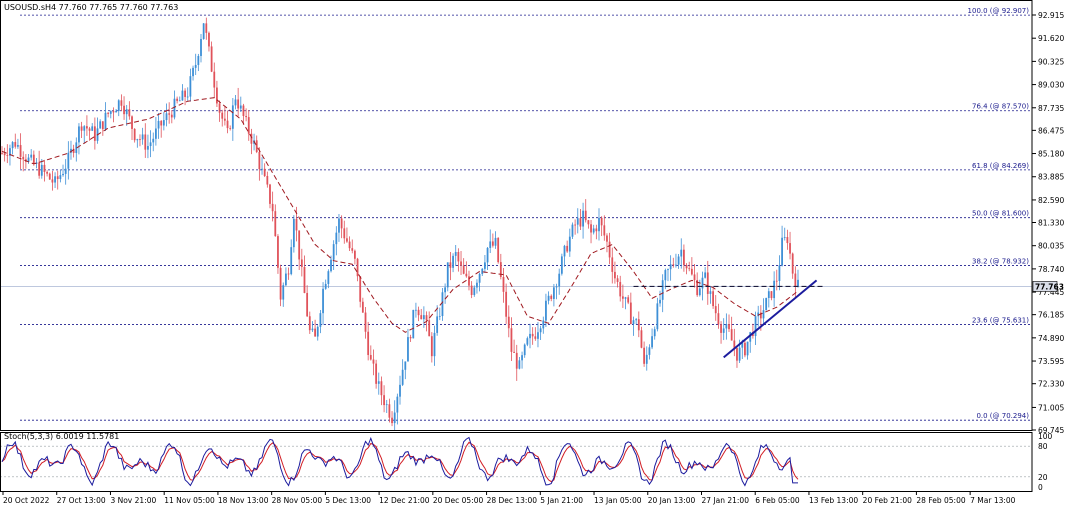 The width and height of the screenshot is (1090, 507). Describe the element at coordinates (1000, 166) in the screenshot. I see `fib-level-label: 61.8 (@ 84.269)` at that location.